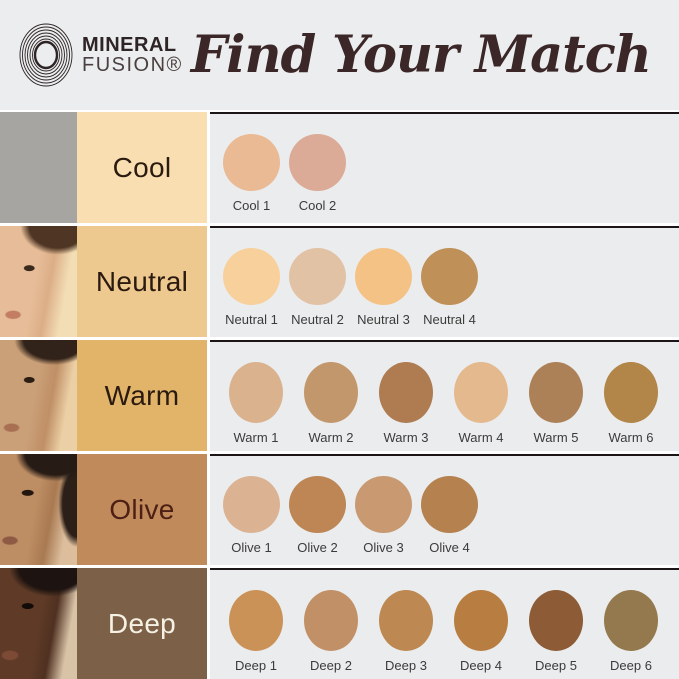 The height and width of the screenshot is (679, 679). What do you see at coordinates (317, 205) in the screenshot?
I see `shade-name: Cool 2` at bounding box center [317, 205].